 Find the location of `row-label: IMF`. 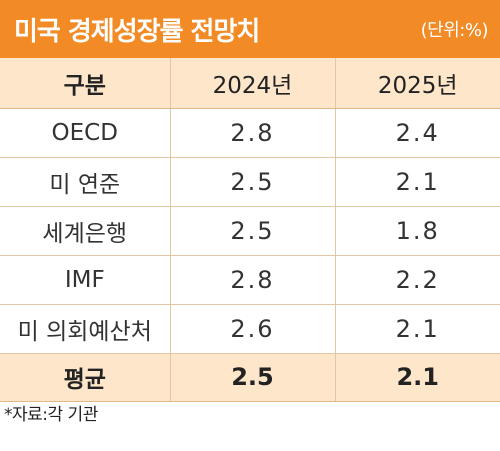

row-label: IMF is located at coordinates (85, 280).